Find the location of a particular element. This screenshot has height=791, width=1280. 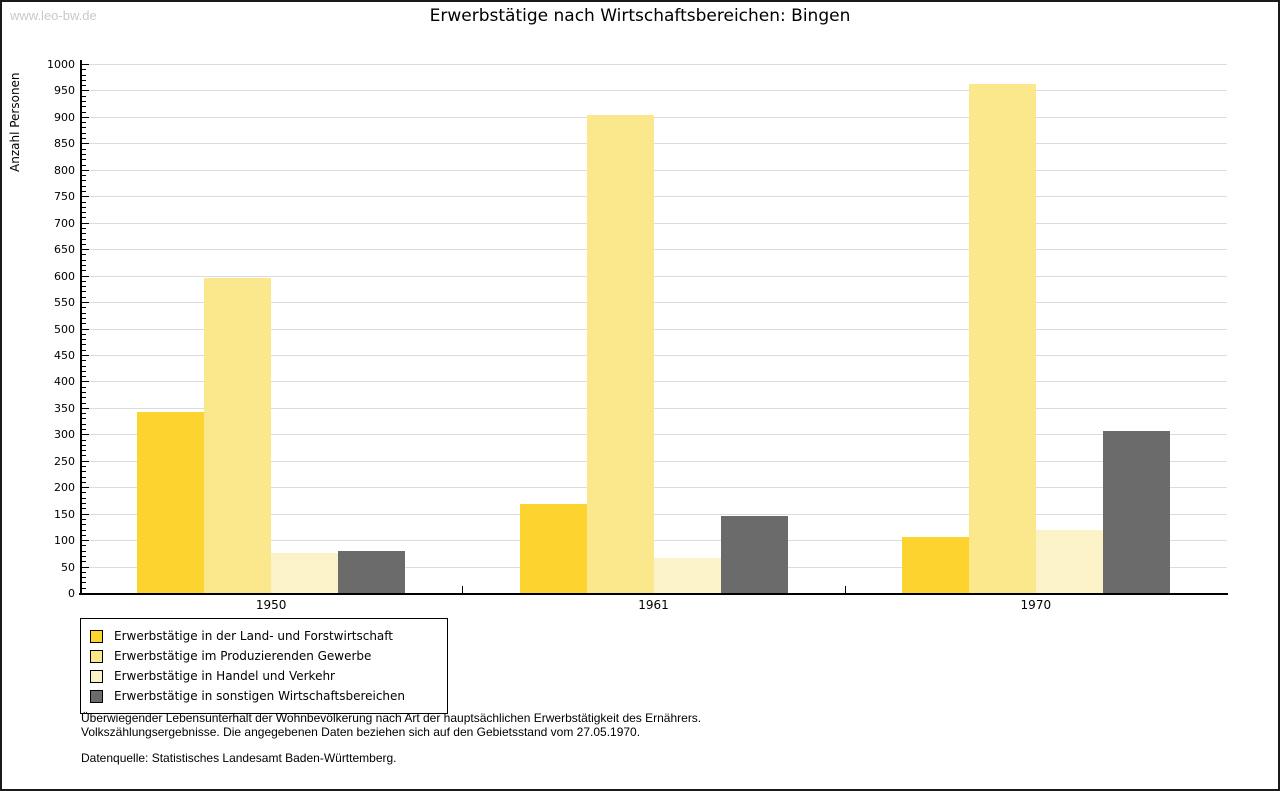

x-category-label: 1950 is located at coordinates (271, 605).